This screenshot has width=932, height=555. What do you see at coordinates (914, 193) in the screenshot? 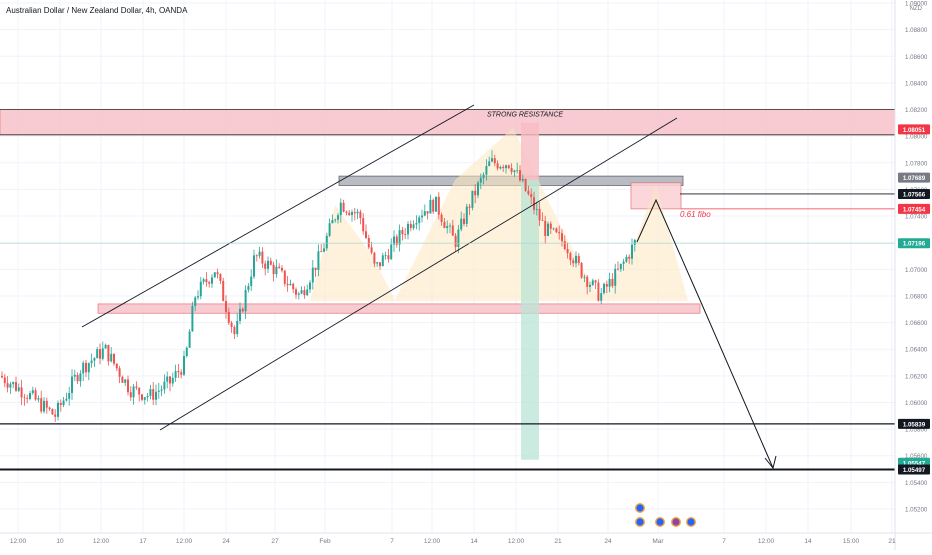
I see `price-tag: 1.07566` at bounding box center [914, 193].